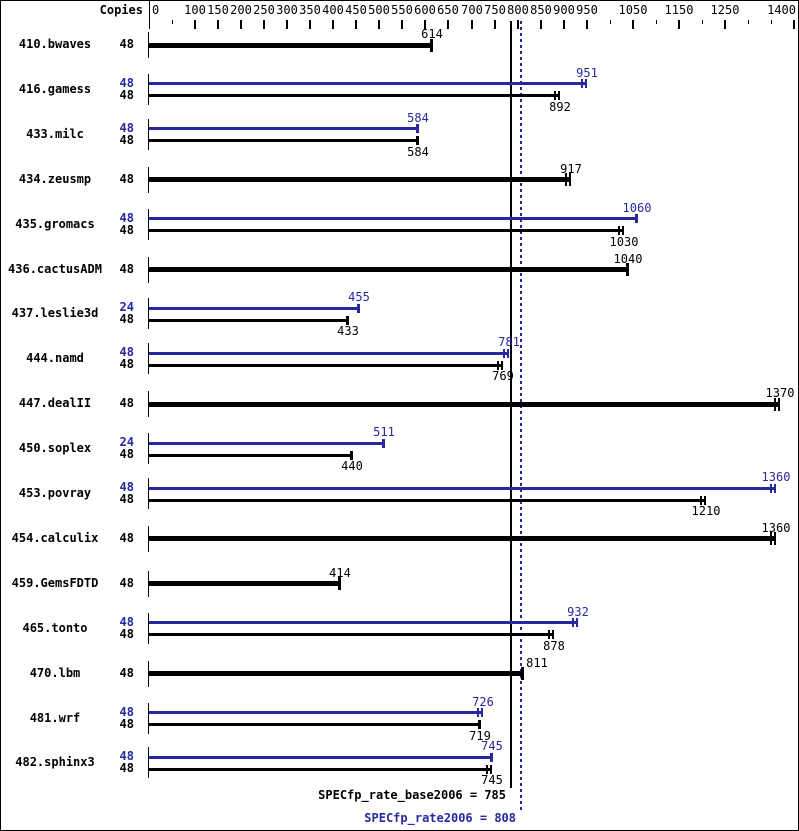 This screenshot has width=799, height=831. I want to click on bar-value-label: 878, so click(554, 646).